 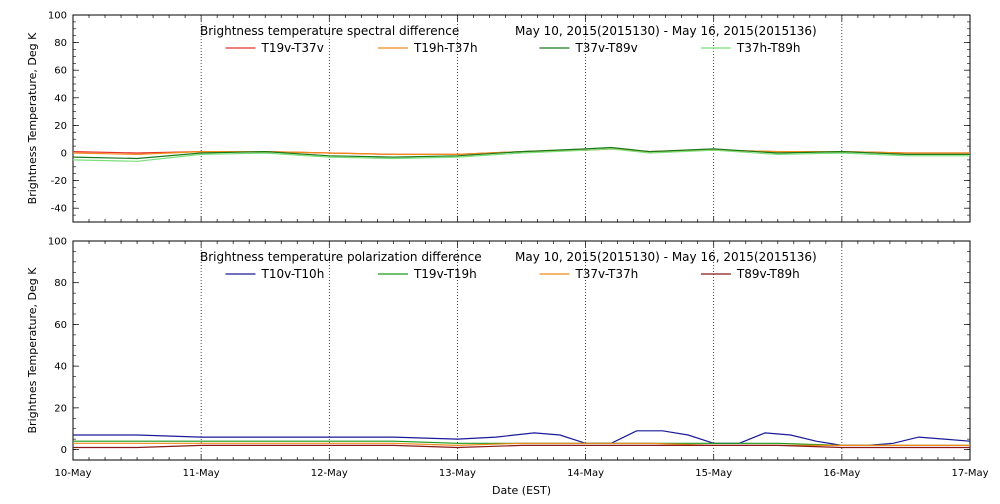 What do you see at coordinates (605, 48) in the screenshot?
I see `legend-label: T37v-T89v` at bounding box center [605, 48].